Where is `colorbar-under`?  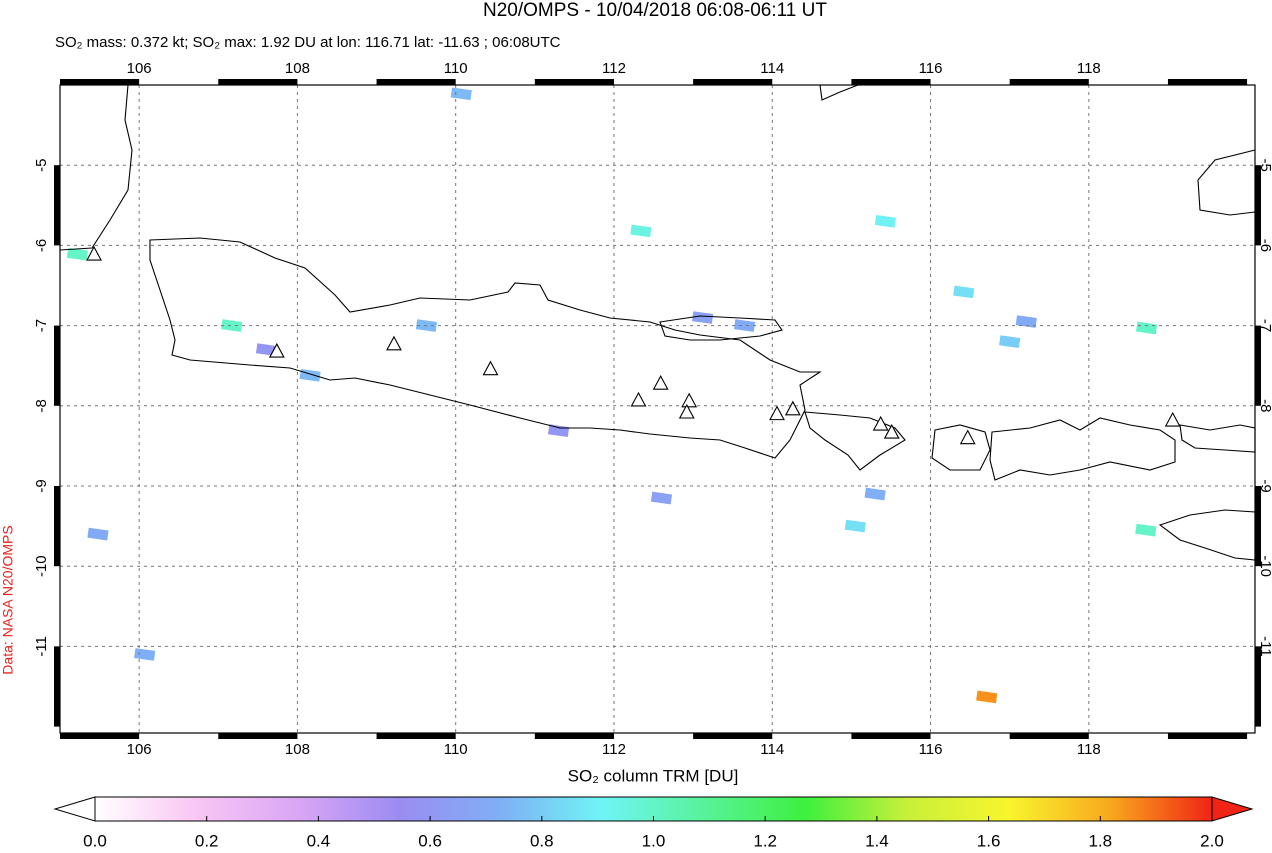
colorbar-under is located at coordinates (74, 809).